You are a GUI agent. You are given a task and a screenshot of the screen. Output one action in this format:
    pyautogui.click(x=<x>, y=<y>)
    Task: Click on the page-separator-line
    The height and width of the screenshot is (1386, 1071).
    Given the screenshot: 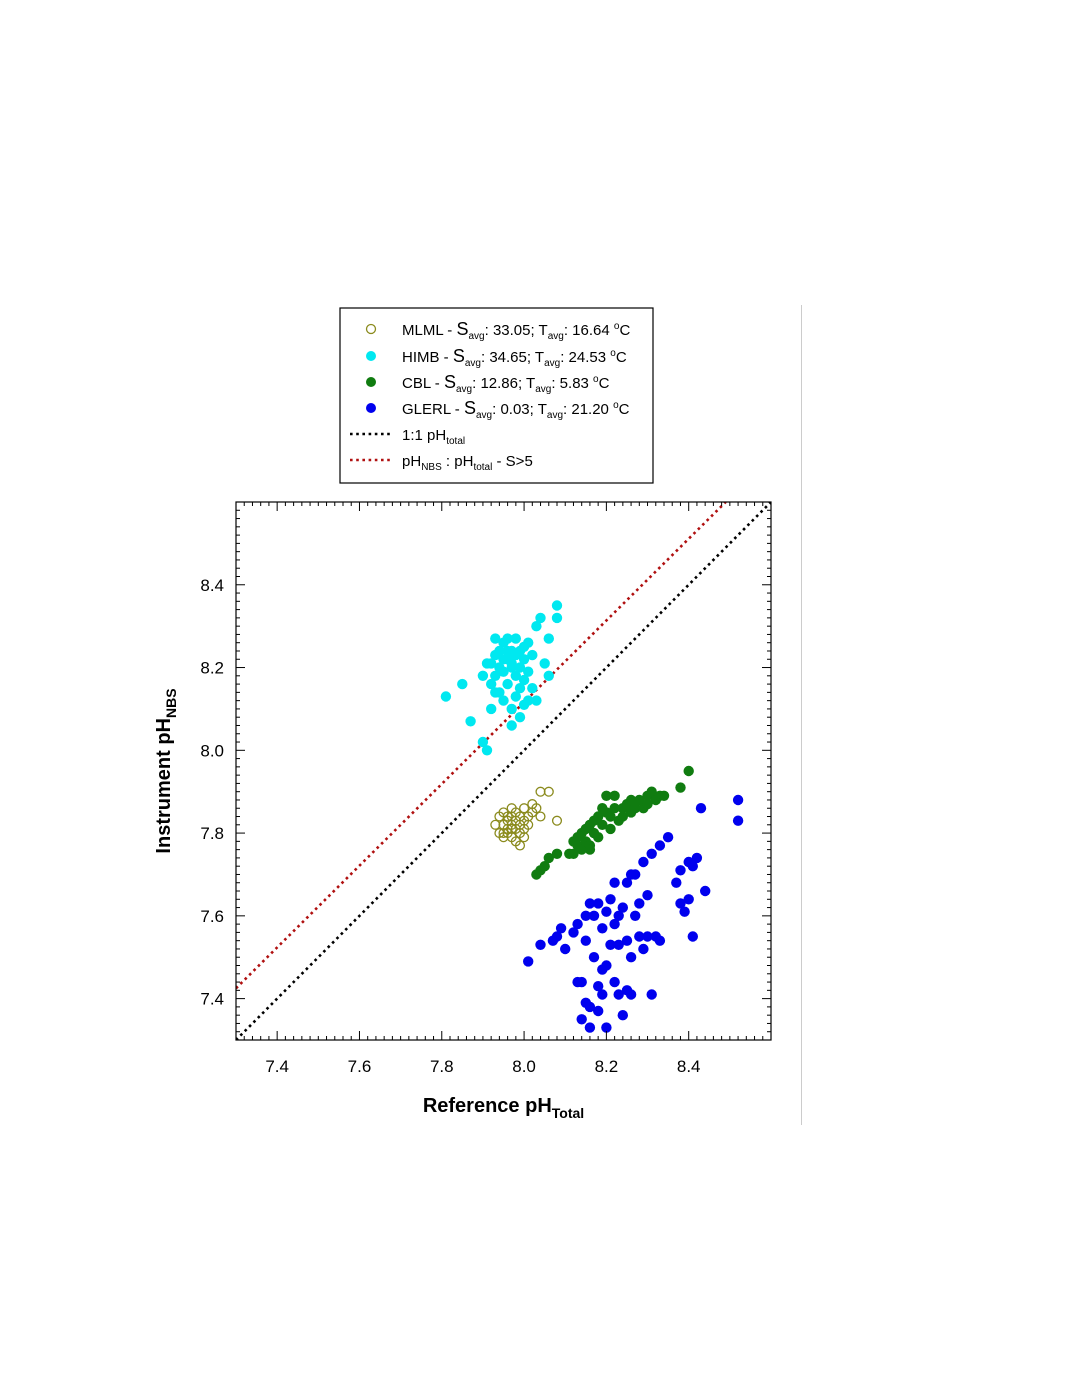 What is the action you would take?
    pyautogui.click(x=801, y=715)
    